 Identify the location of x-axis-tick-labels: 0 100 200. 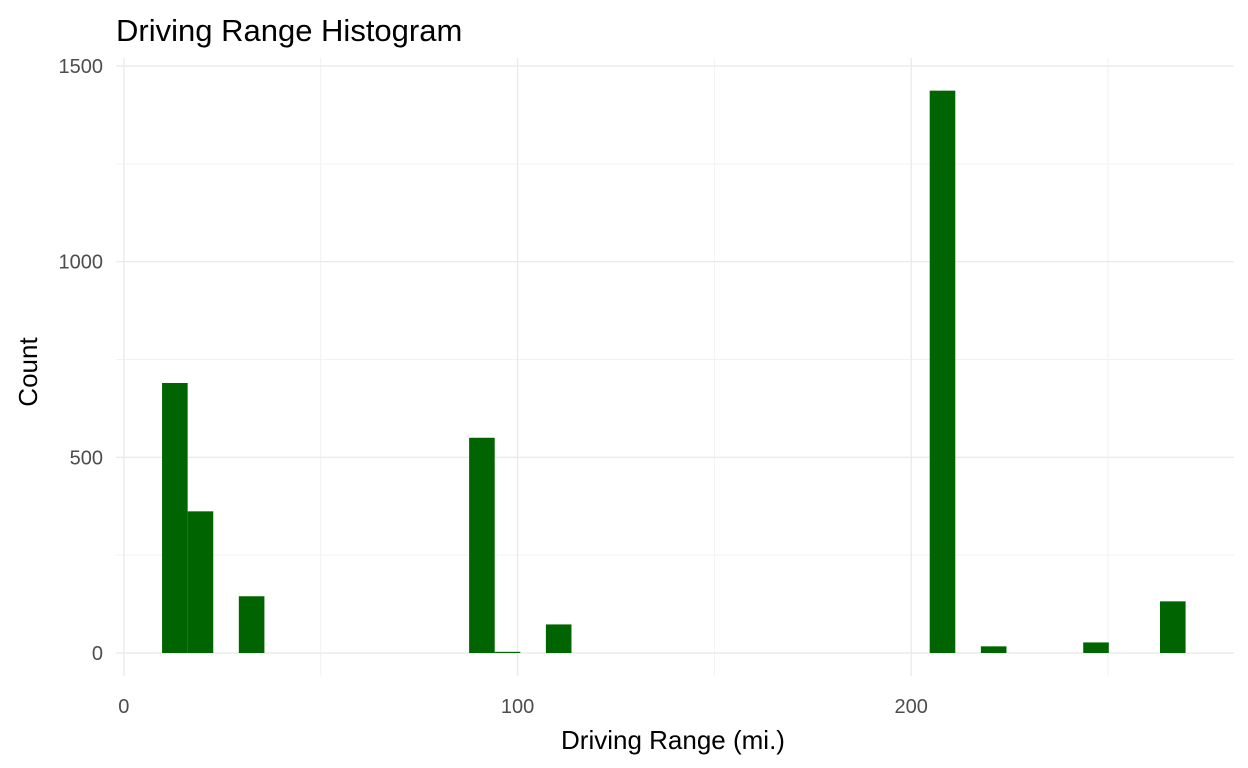
(523, 707).